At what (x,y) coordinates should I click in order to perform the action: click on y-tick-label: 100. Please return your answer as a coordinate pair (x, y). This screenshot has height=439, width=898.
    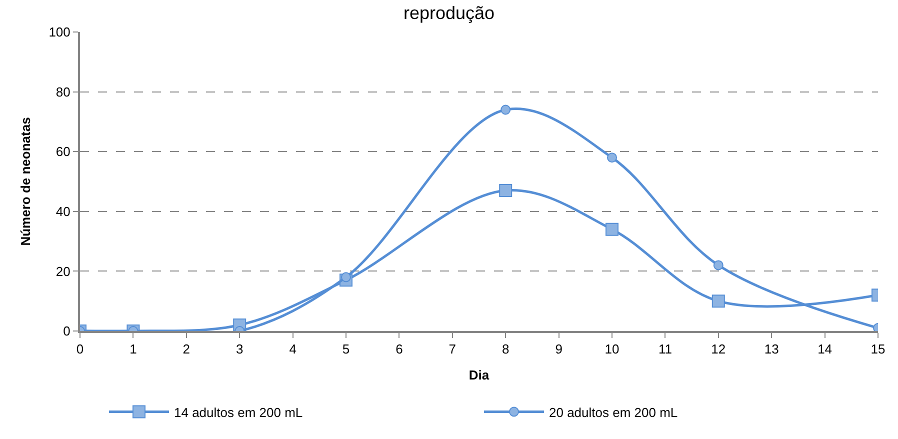
    Looking at the image, I should click on (59, 32).